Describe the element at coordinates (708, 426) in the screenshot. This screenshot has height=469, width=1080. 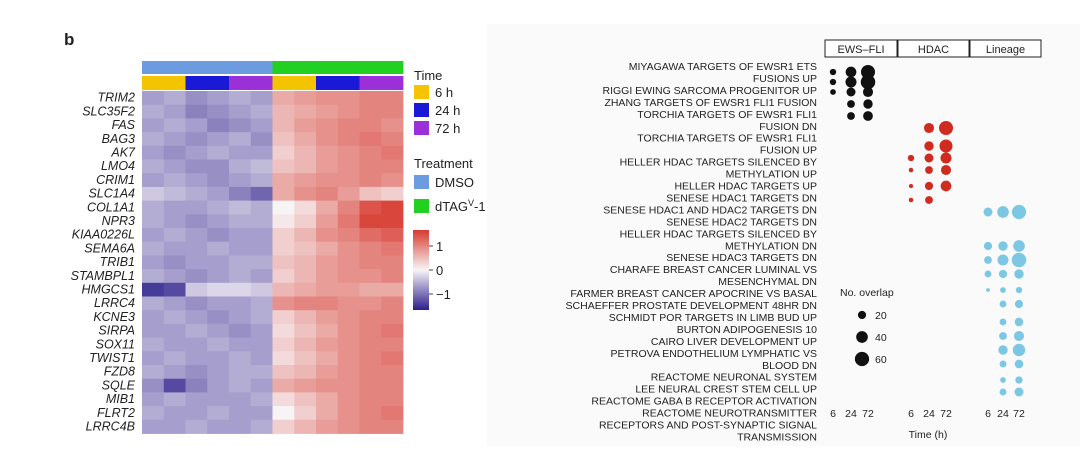
I see `term-label: RECEPTORS AND POST-SYNAPTIC SIGNAL` at that location.